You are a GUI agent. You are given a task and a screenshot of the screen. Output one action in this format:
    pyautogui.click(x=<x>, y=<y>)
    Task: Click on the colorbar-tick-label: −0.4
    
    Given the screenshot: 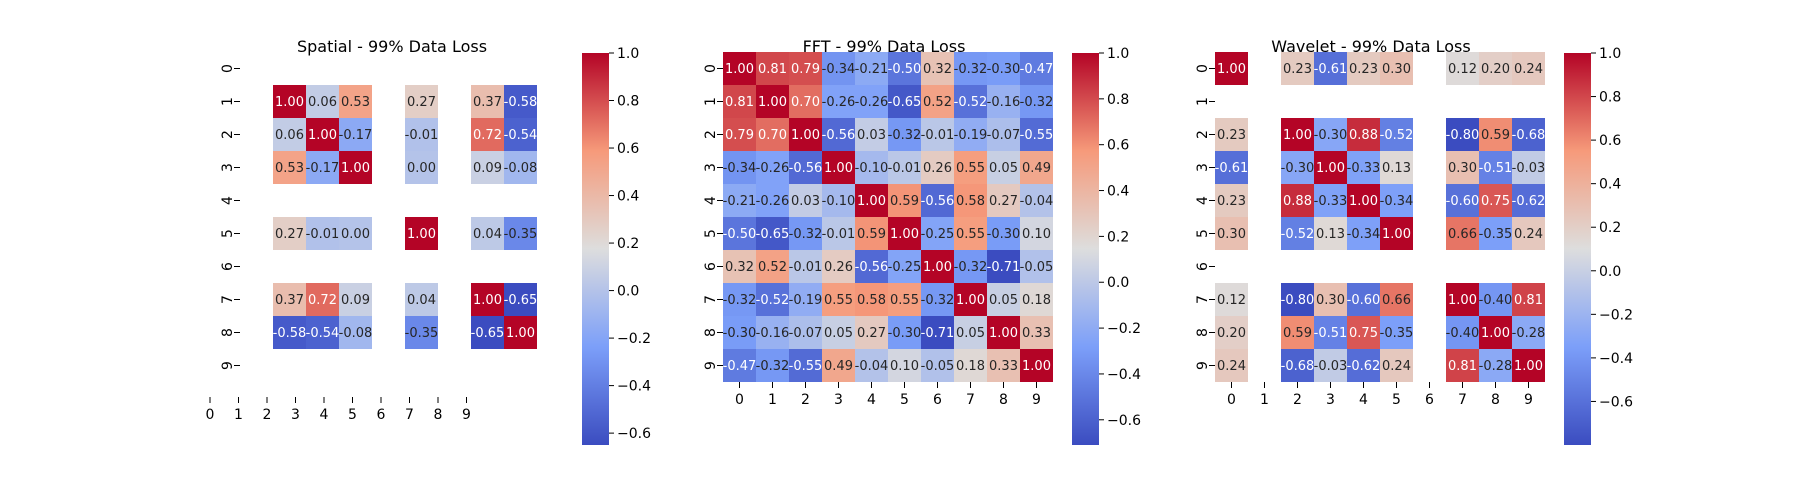 What is the action you would take?
    pyautogui.click(x=1124, y=375)
    